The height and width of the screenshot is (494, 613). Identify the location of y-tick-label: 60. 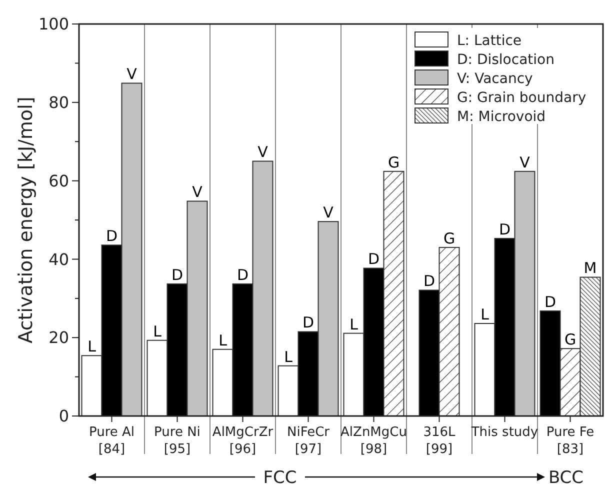
(58, 180).